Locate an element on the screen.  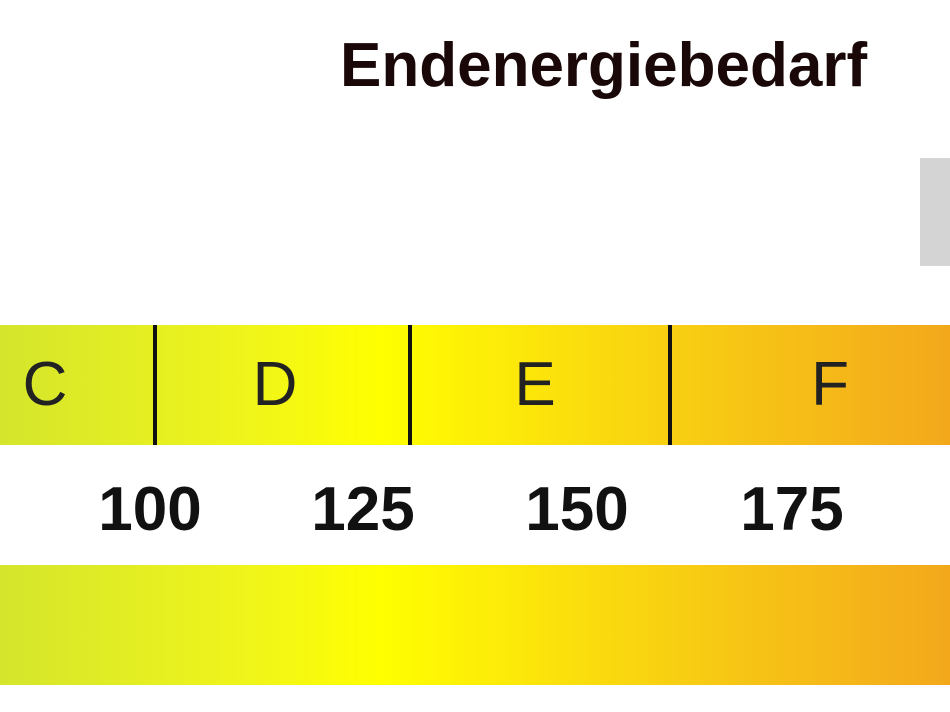
scale-label: 100 is located at coordinates (150, 509).